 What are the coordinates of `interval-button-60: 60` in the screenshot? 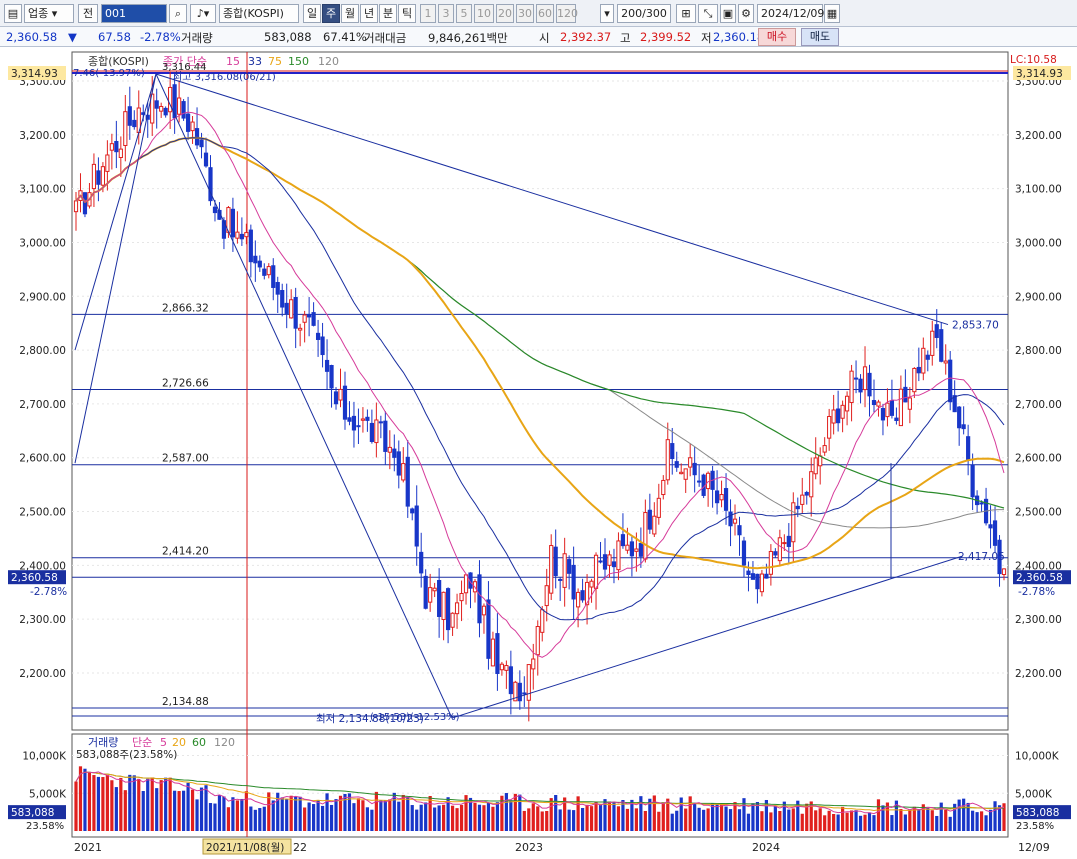 It's located at (545, 13).